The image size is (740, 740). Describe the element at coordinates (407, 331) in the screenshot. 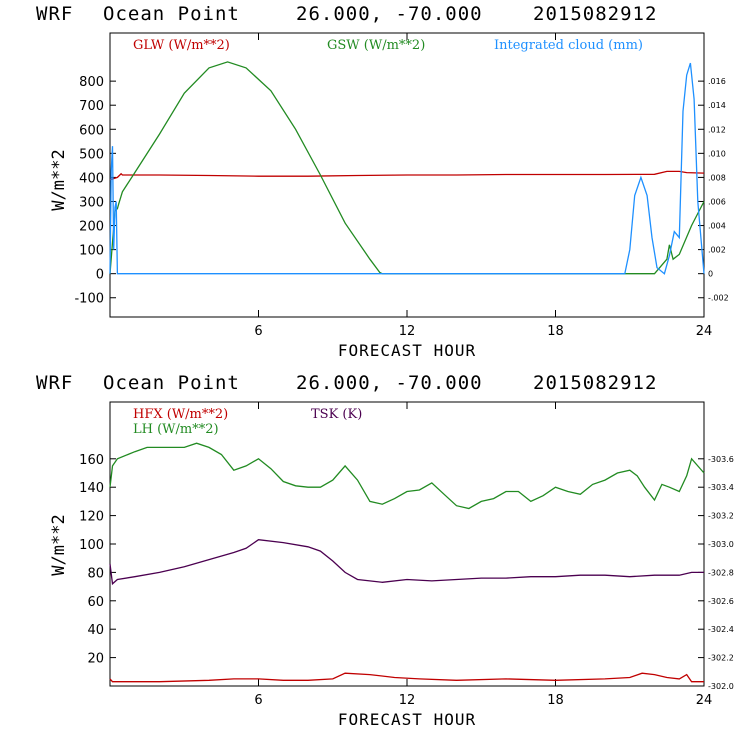

I see `top-x-tick-label: 12` at that location.